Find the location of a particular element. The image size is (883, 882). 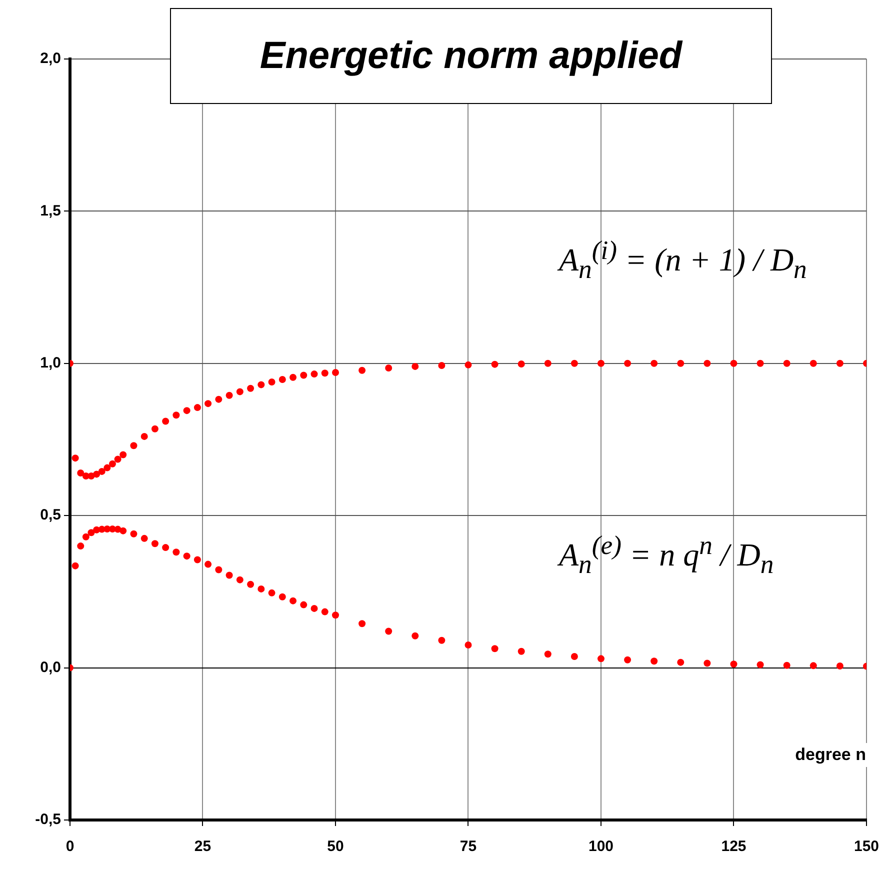

x-tick-label: 100 is located at coordinates (601, 847).